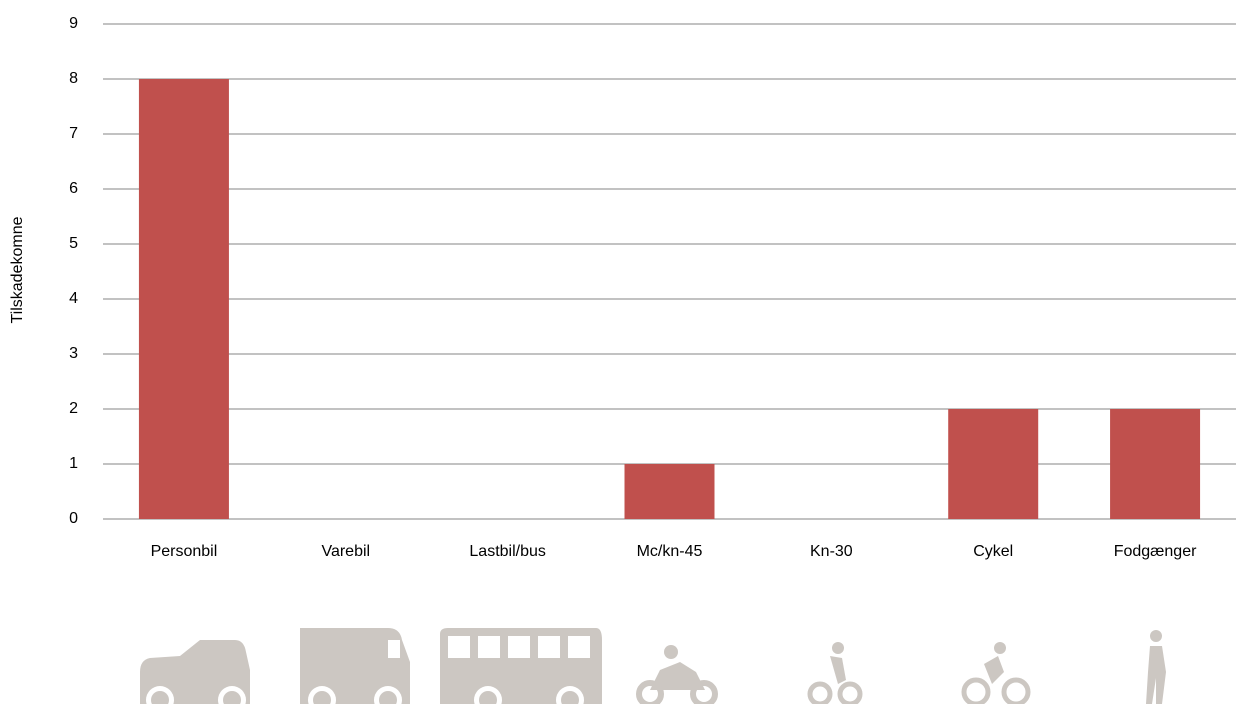 The height and width of the screenshot is (704, 1239). I want to click on x-tick-label: Lastbil/bus, so click(507, 551).